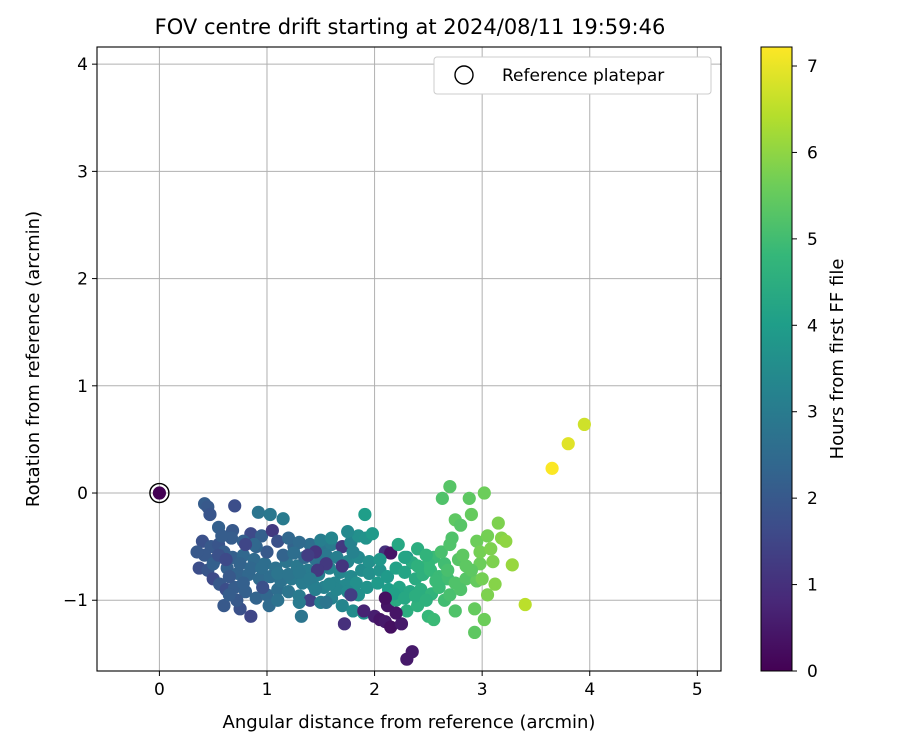  Describe the element at coordinates (589, 690) in the screenshot. I see `x-tick-label: 4` at that location.